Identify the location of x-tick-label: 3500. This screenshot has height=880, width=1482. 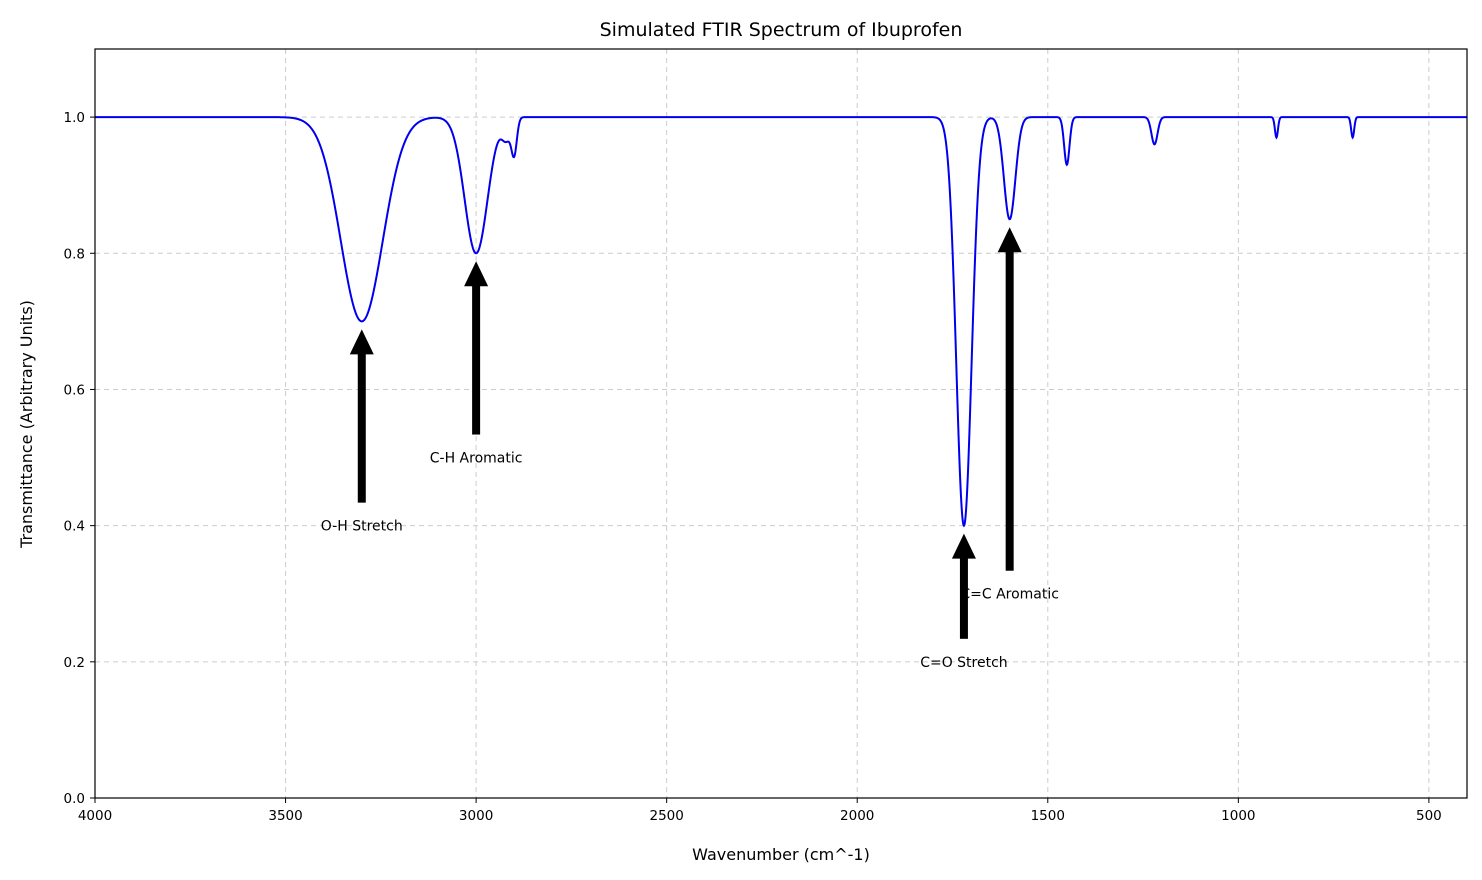
(285, 816).